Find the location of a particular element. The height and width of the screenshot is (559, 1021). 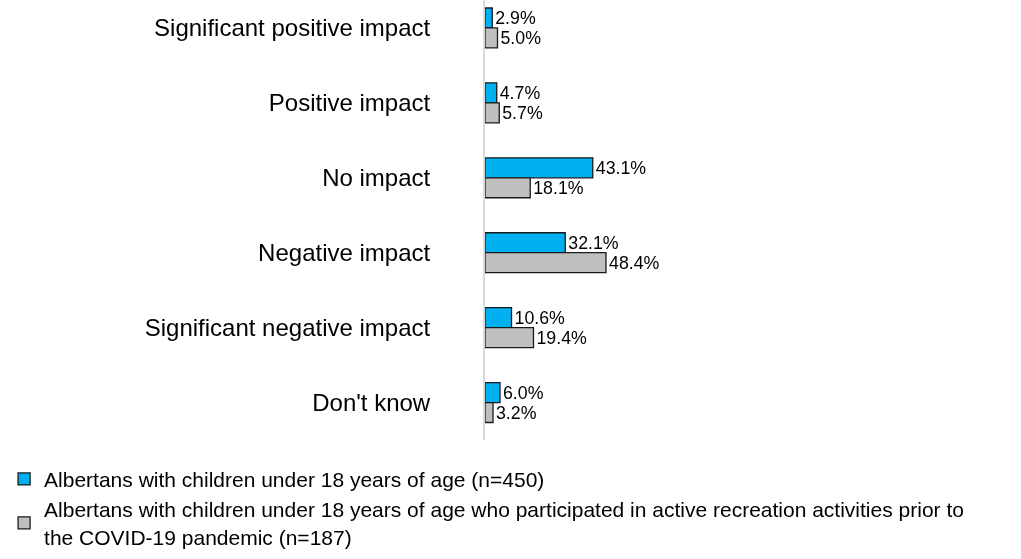

y-tick-label: Positive impact is located at coordinates (349, 103).